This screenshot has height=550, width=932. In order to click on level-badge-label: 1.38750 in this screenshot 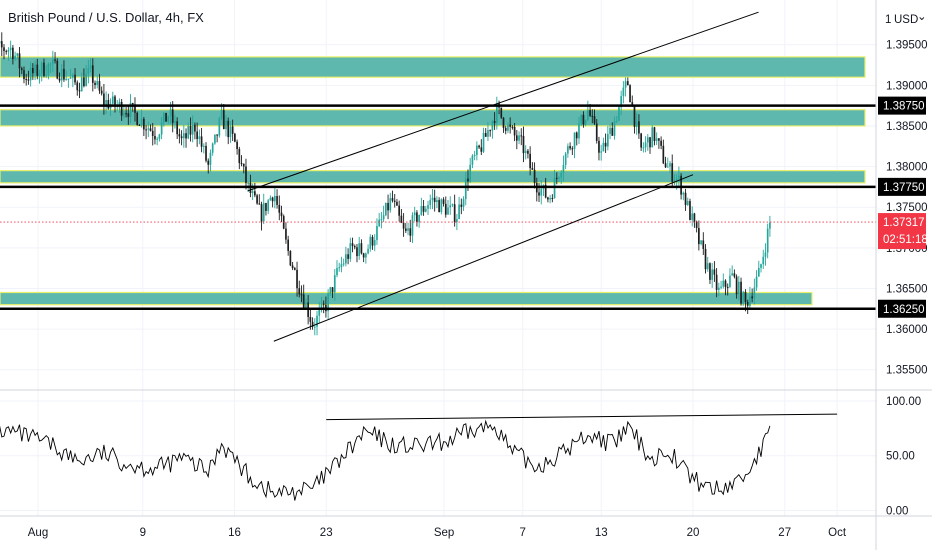, I will do `click(904, 107)`.